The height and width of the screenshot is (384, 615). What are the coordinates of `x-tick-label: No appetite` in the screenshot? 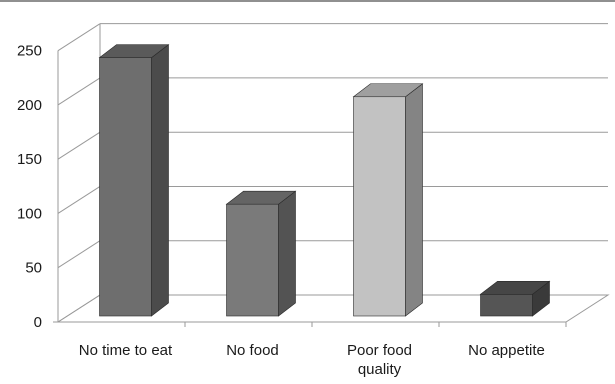 It's located at (506, 350).